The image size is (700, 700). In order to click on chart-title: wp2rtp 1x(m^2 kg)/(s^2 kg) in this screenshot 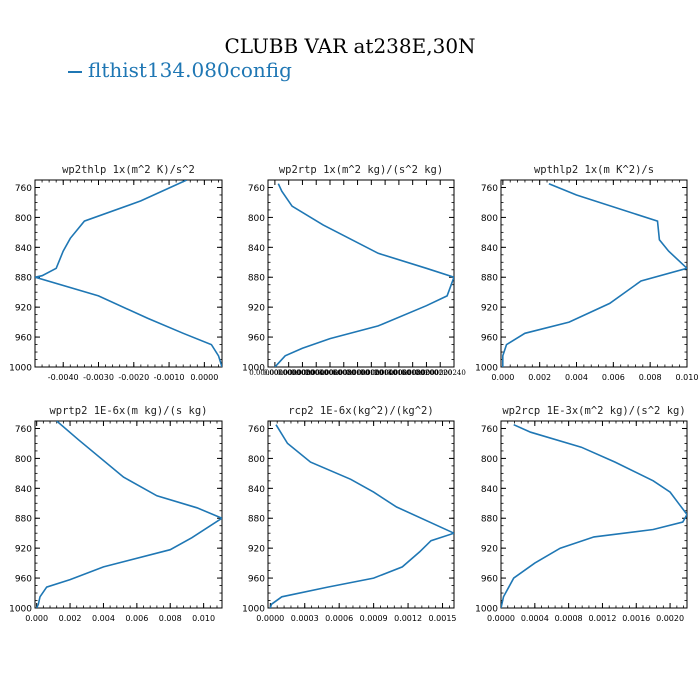, I will do `click(361, 170)`.